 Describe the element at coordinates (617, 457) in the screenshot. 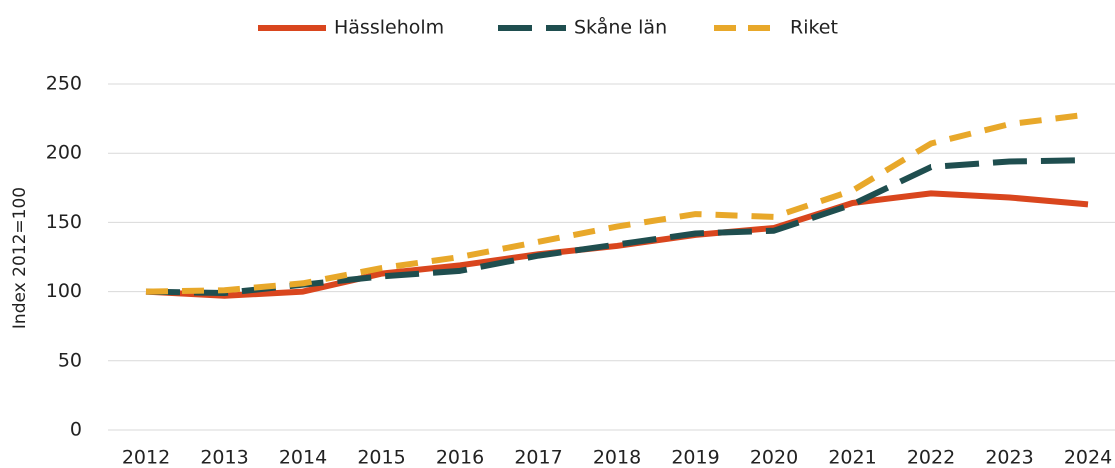

I see `x-tick-label: 2018` at that location.